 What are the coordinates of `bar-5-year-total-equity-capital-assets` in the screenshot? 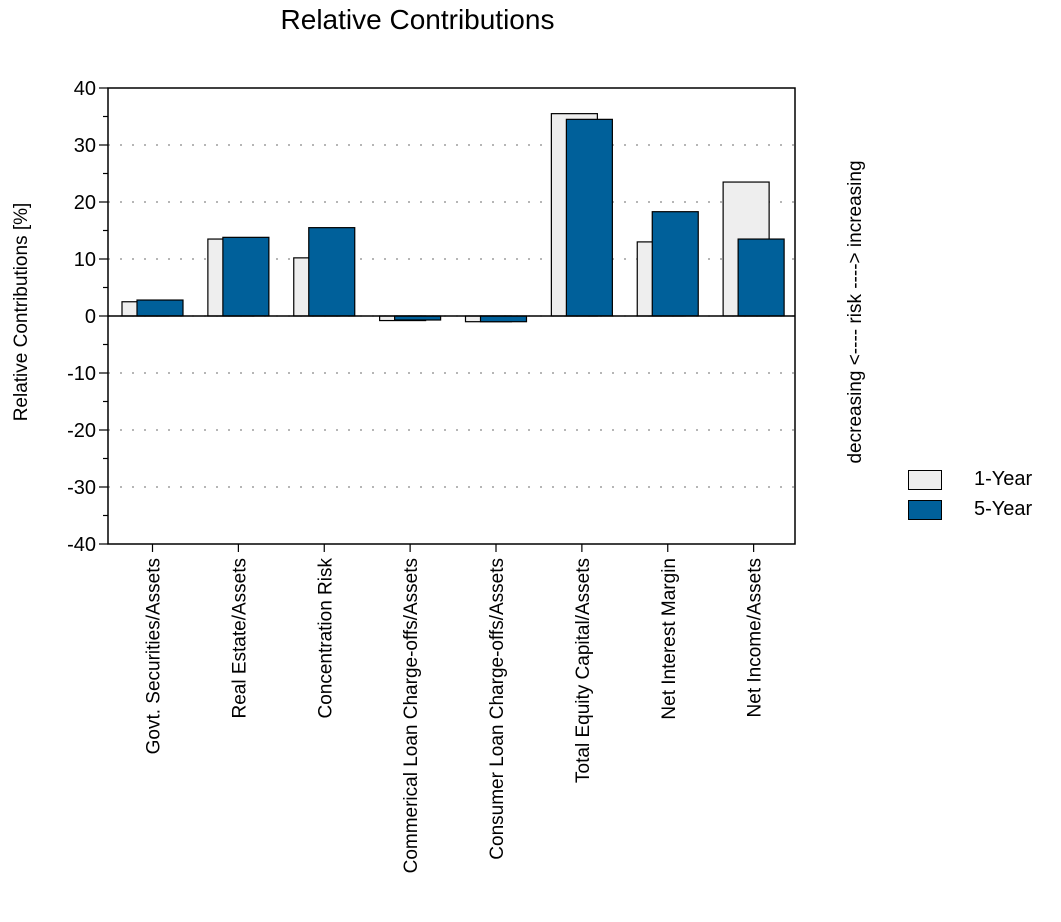 It's located at (589, 217).